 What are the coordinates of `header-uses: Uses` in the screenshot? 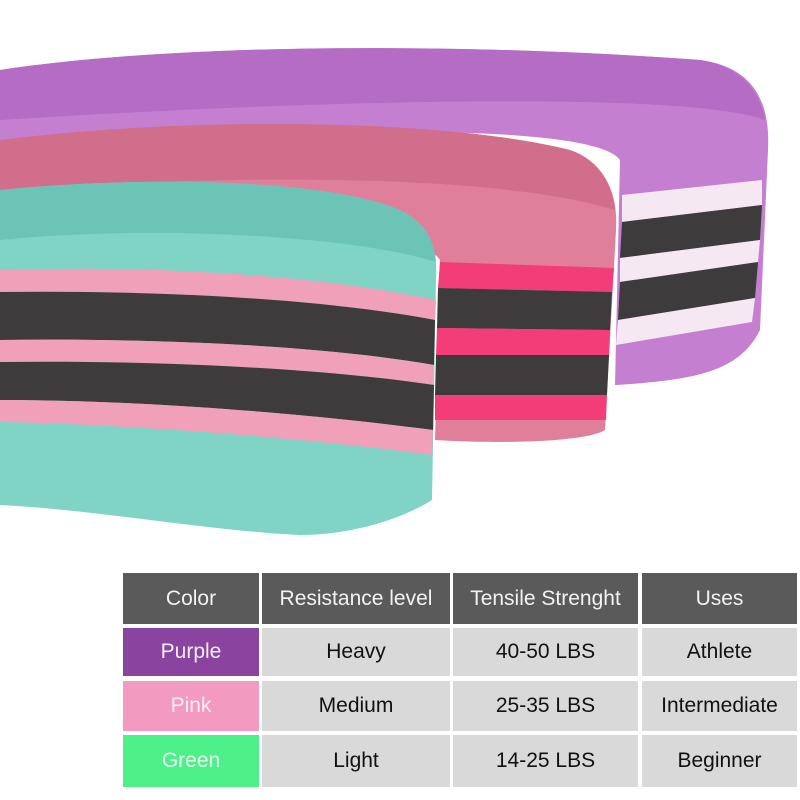 It's located at (719, 598).